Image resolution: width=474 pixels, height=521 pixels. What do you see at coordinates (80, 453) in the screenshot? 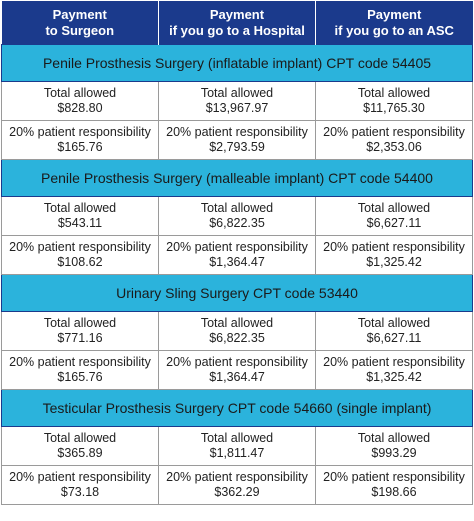
I see `cell-line: $365.89` at bounding box center [80, 453].